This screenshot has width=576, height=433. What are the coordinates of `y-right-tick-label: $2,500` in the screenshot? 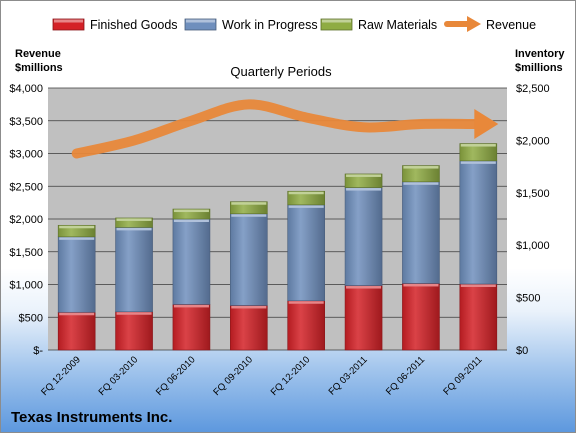 It's located at (533, 89).